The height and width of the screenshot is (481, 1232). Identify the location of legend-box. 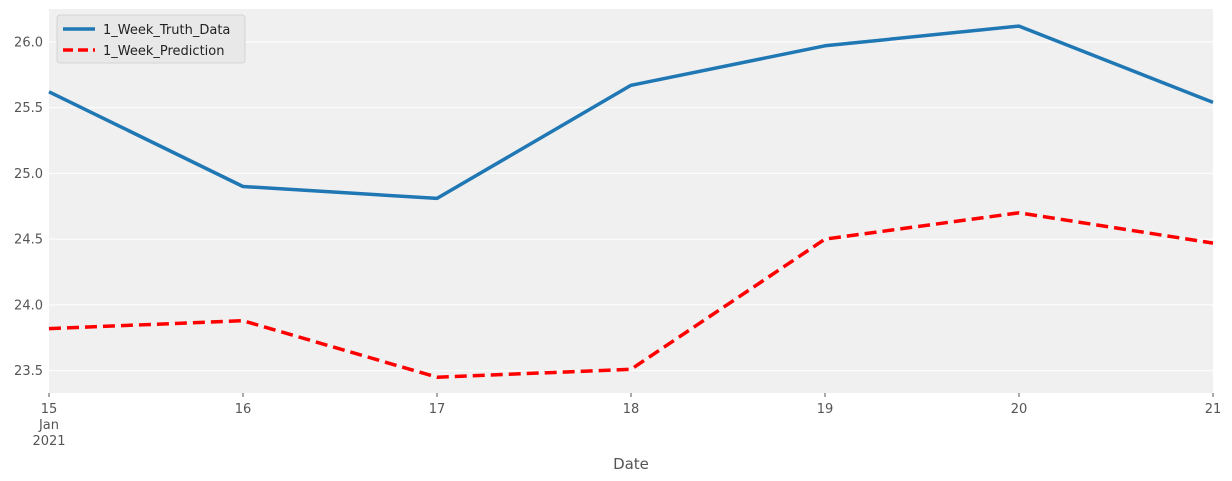
(151, 39).